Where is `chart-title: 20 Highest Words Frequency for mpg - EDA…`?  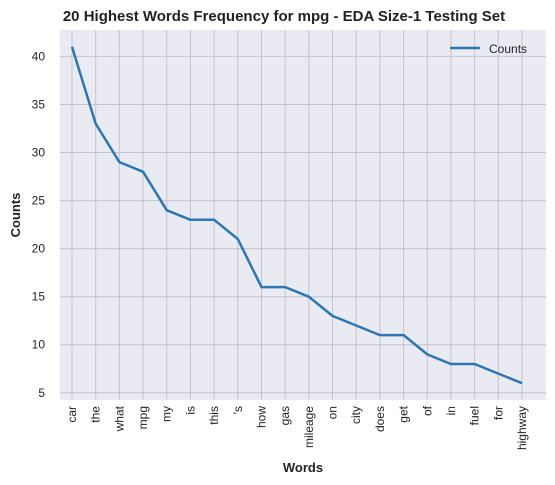 chart-title: 20 Highest Words Frequency for mpg - EDA… is located at coordinates (284, 16).